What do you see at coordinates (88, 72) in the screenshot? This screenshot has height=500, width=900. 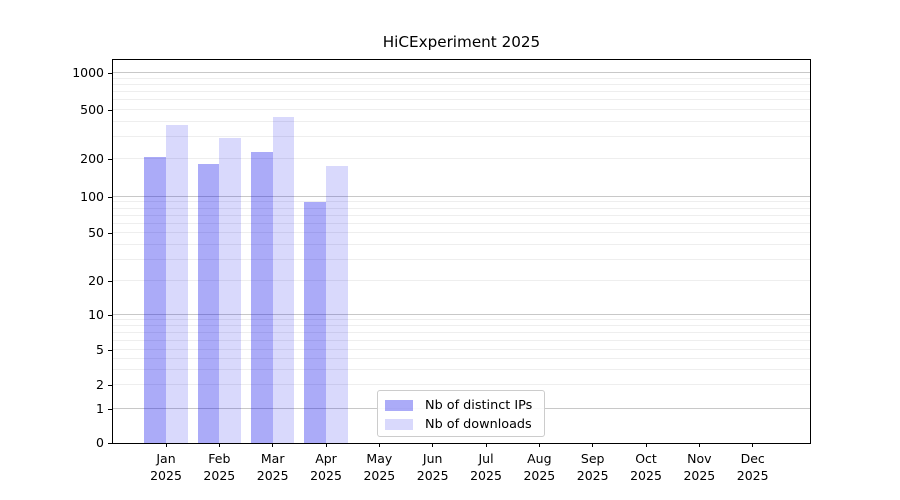 I see `y-tick-label: 1000` at bounding box center [88, 72].